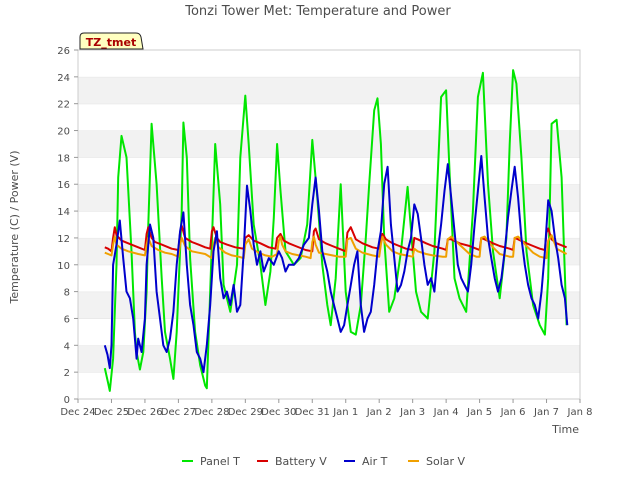  I want to click on legend: Panel T Battery V Air T Solar V, so click(324, 461).